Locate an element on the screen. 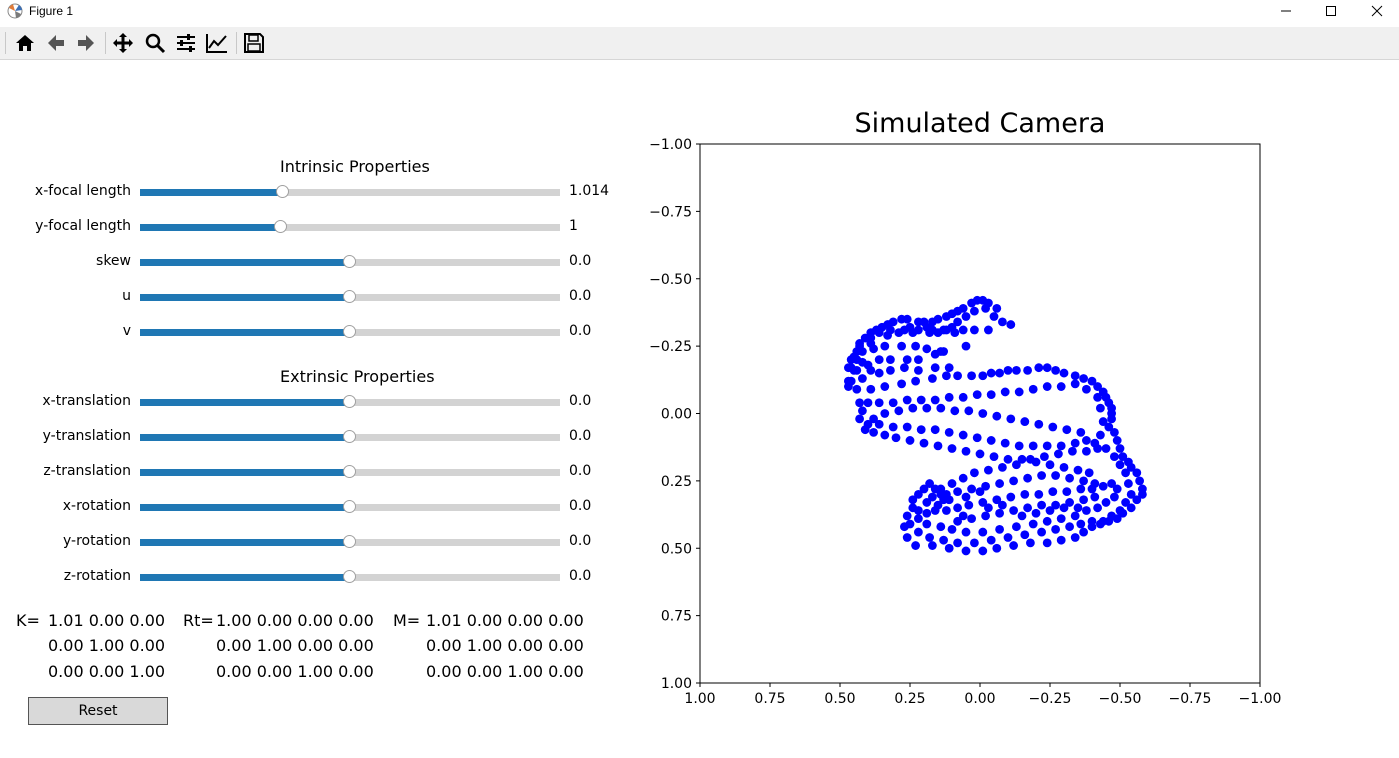 The image size is (1399, 758). z-rotation-slider-handle is located at coordinates (349, 576).